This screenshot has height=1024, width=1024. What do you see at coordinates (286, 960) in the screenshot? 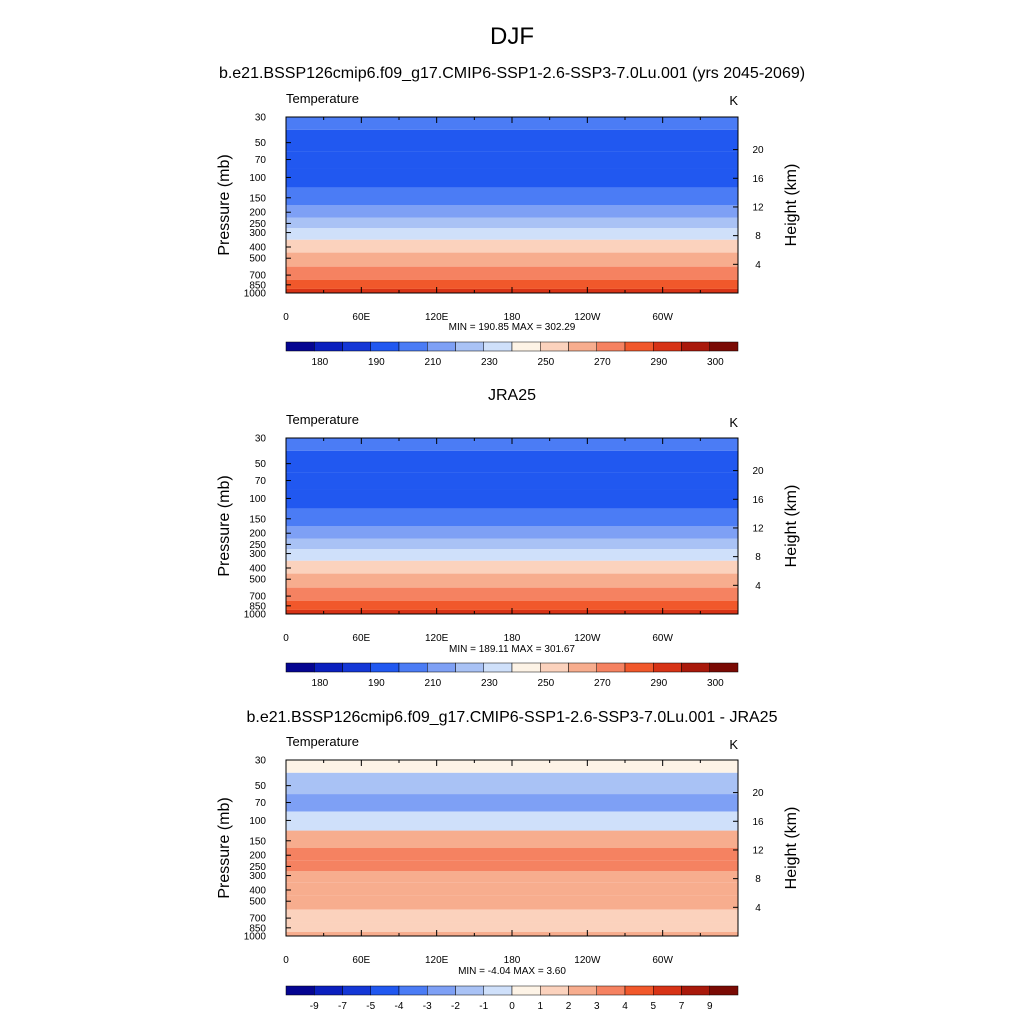
I see `x-tick-label: 0` at bounding box center [286, 960].